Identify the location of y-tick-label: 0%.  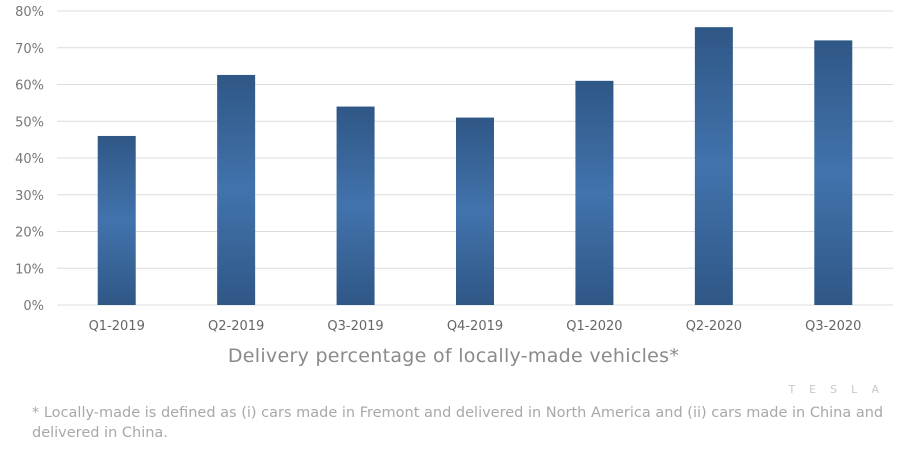
(33, 306).